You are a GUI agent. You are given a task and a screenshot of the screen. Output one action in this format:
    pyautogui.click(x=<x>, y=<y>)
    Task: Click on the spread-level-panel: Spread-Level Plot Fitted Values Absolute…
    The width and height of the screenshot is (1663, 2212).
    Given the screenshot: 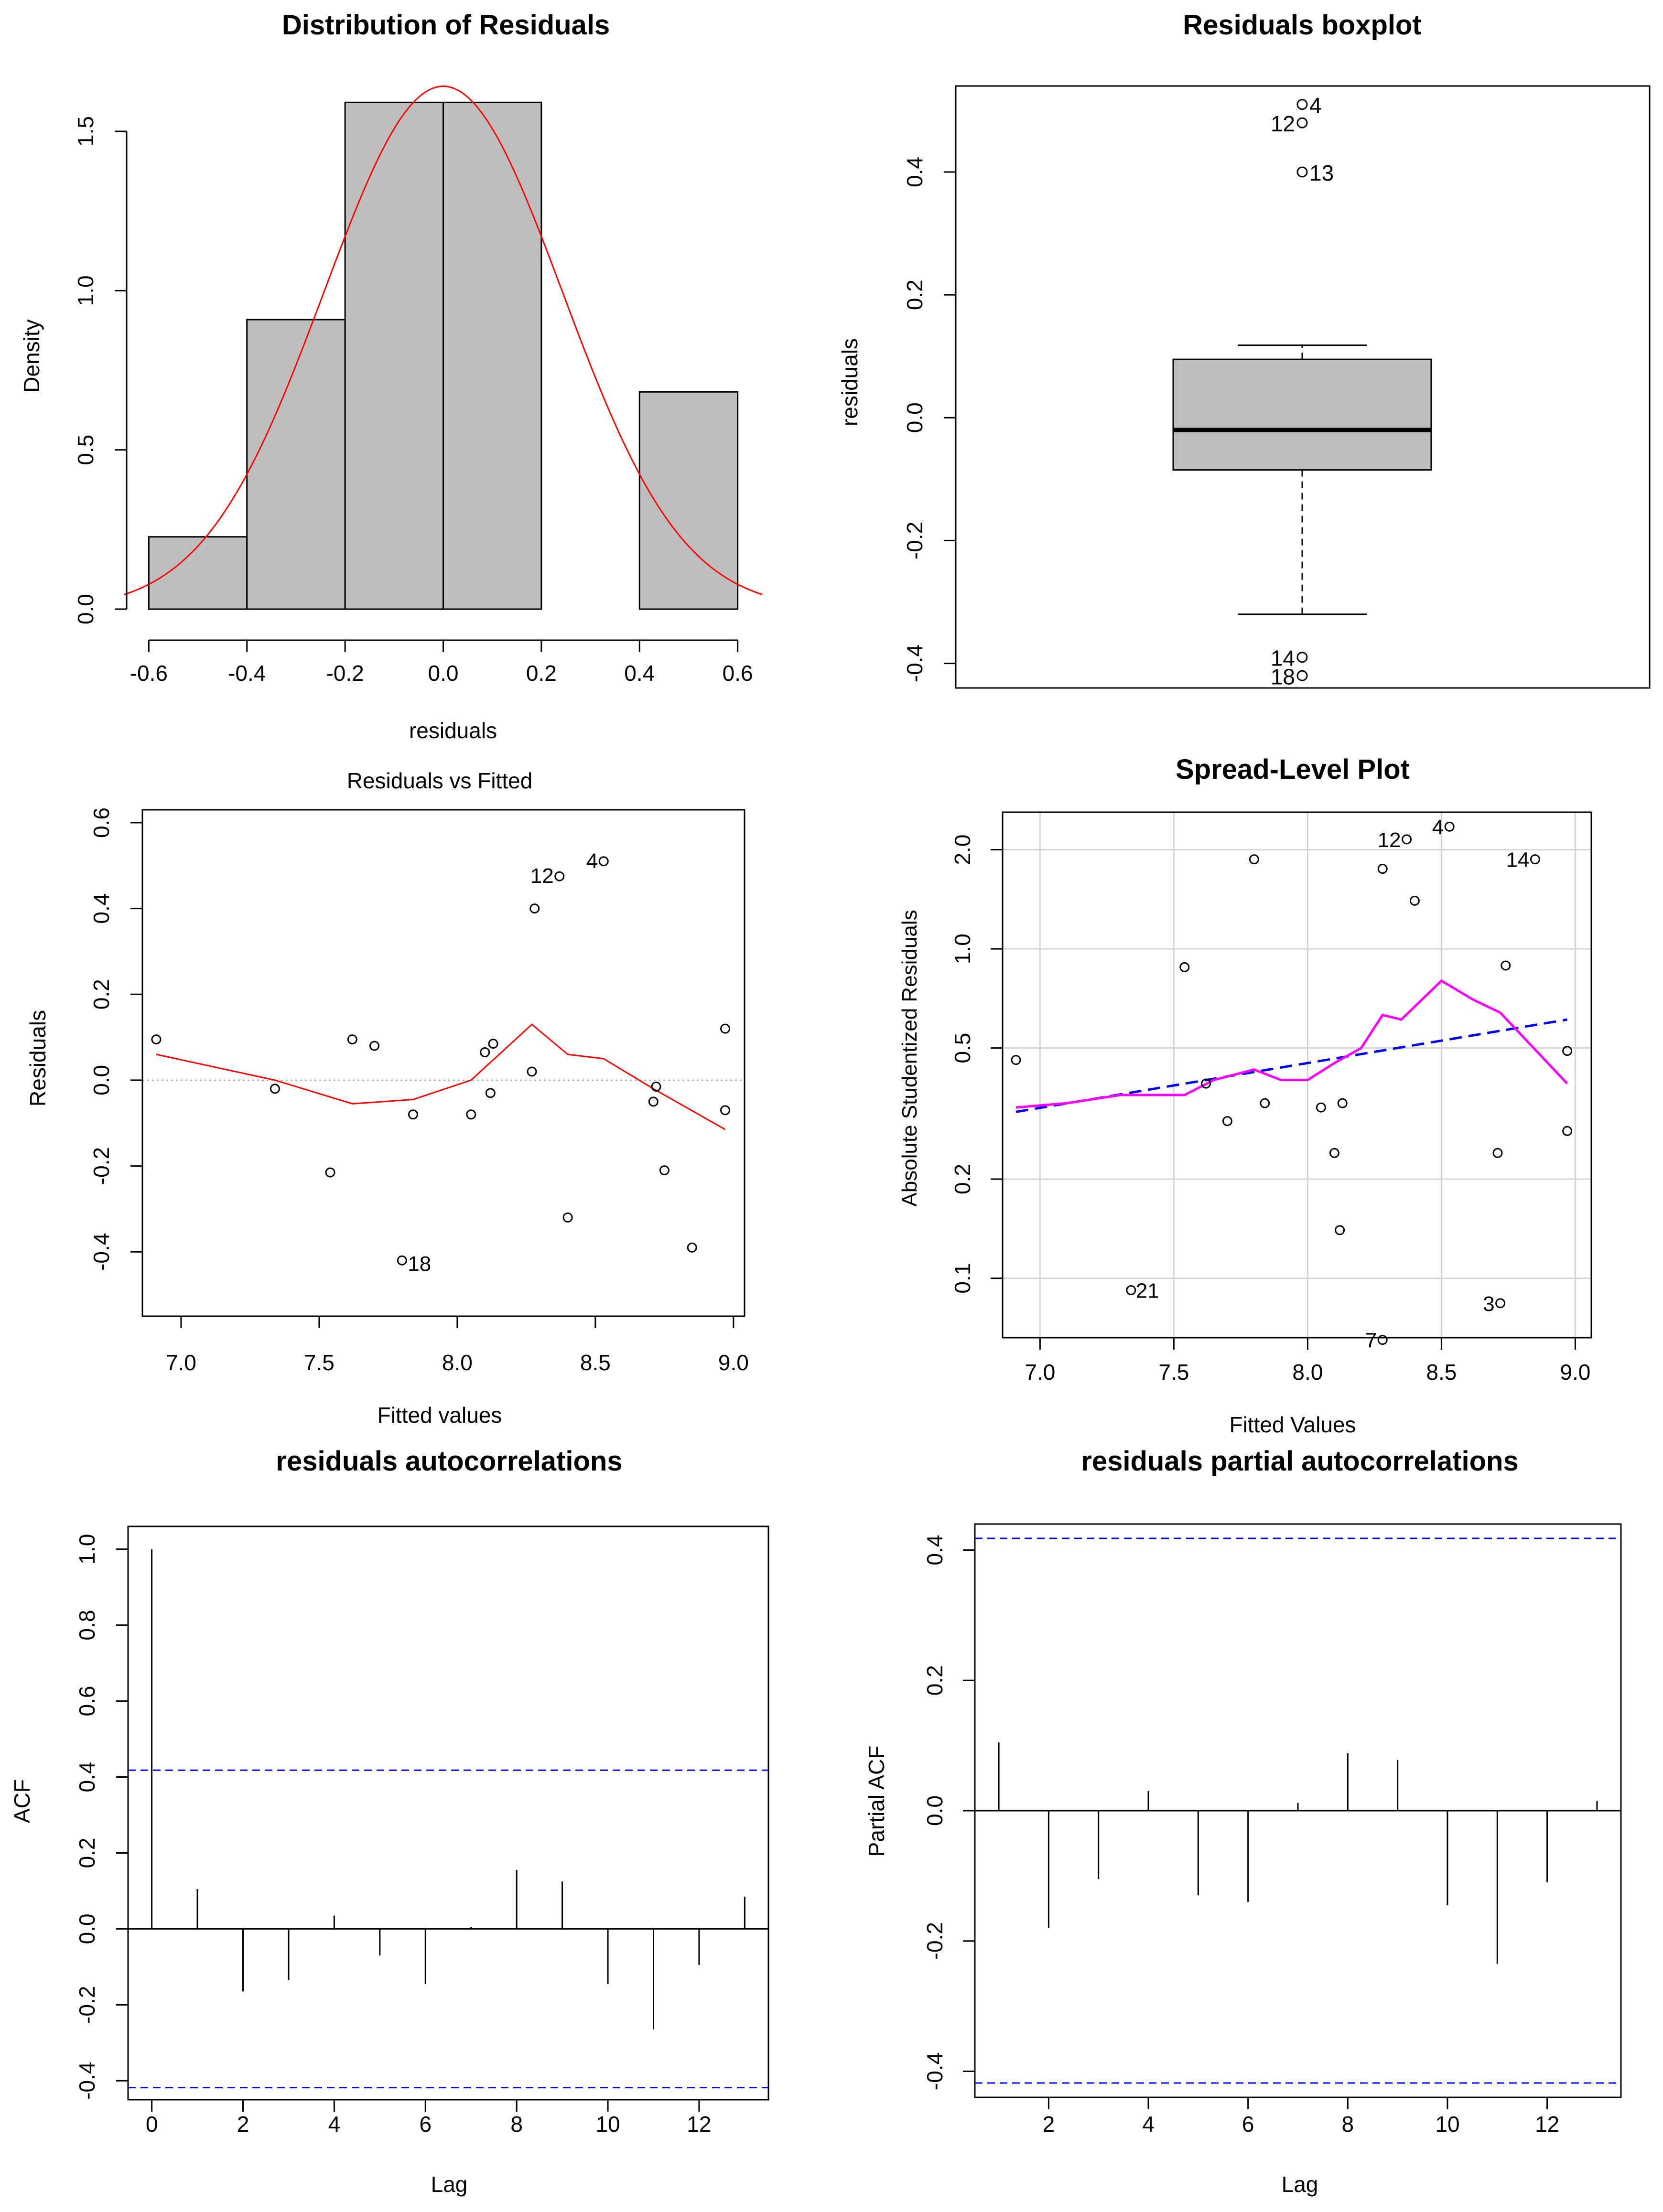 What is the action you would take?
    pyautogui.click(x=1245, y=1095)
    